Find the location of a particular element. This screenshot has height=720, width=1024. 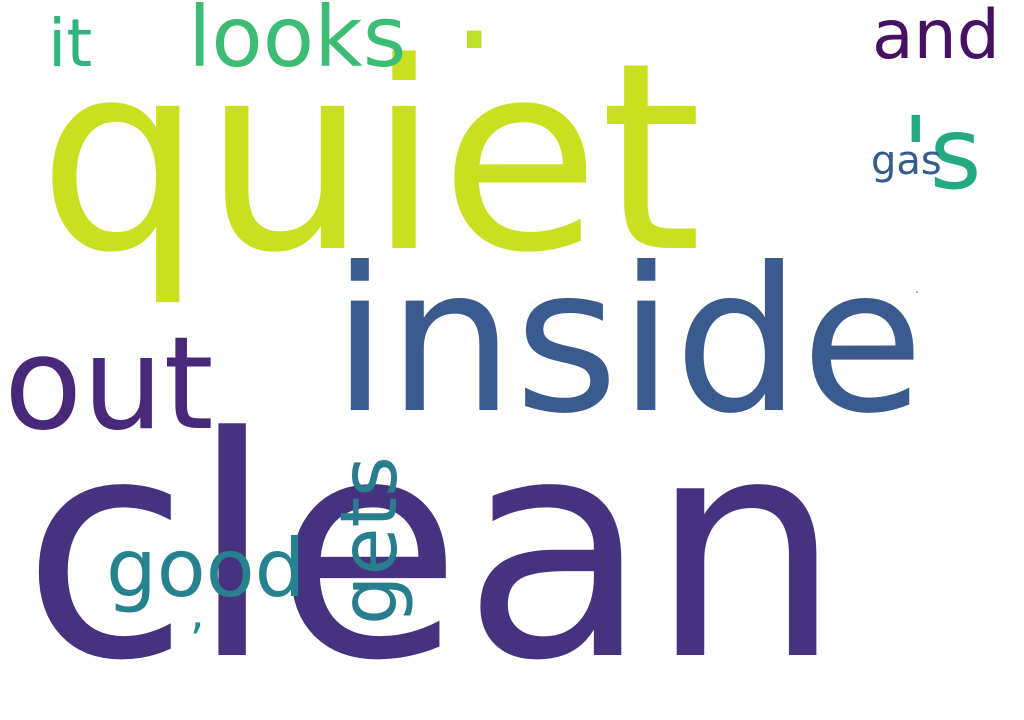

word-looks: looks is located at coordinates (297, 43).